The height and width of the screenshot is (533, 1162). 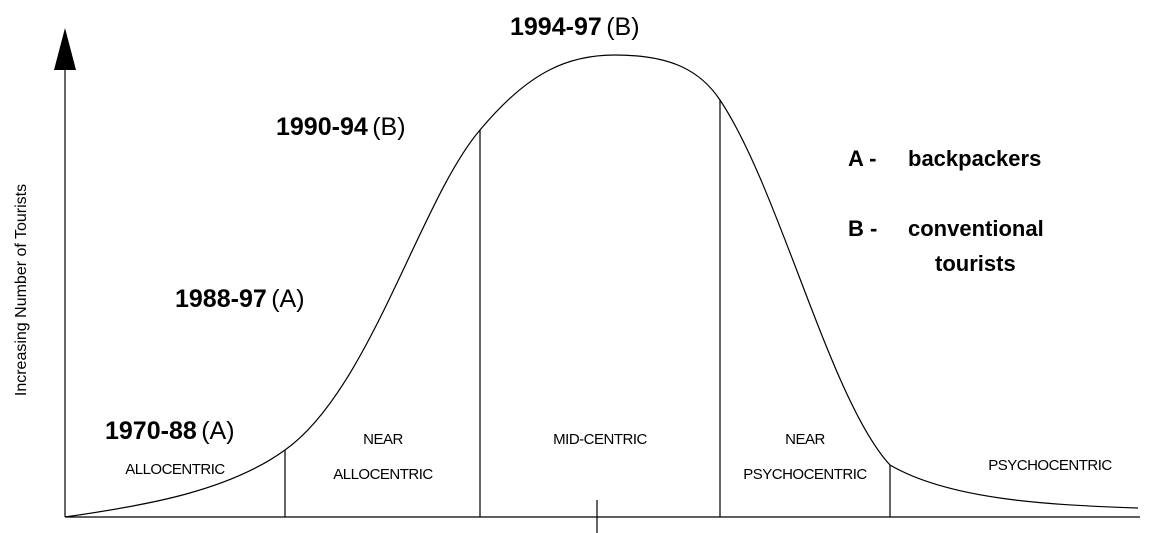 I want to click on legend-key: A -, so click(x=862, y=158).